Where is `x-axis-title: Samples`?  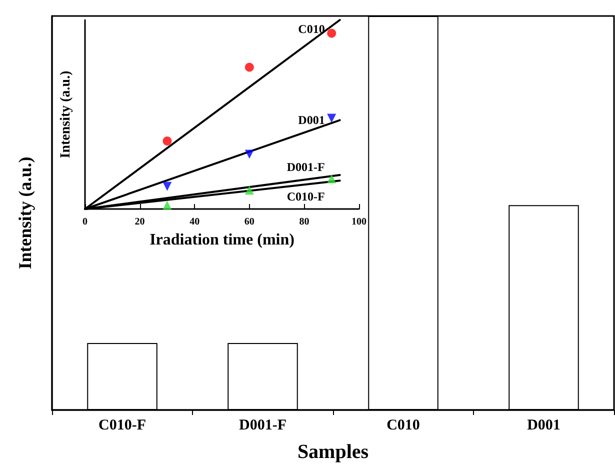 x-axis-title: Samples is located at coordinates (333, 452).